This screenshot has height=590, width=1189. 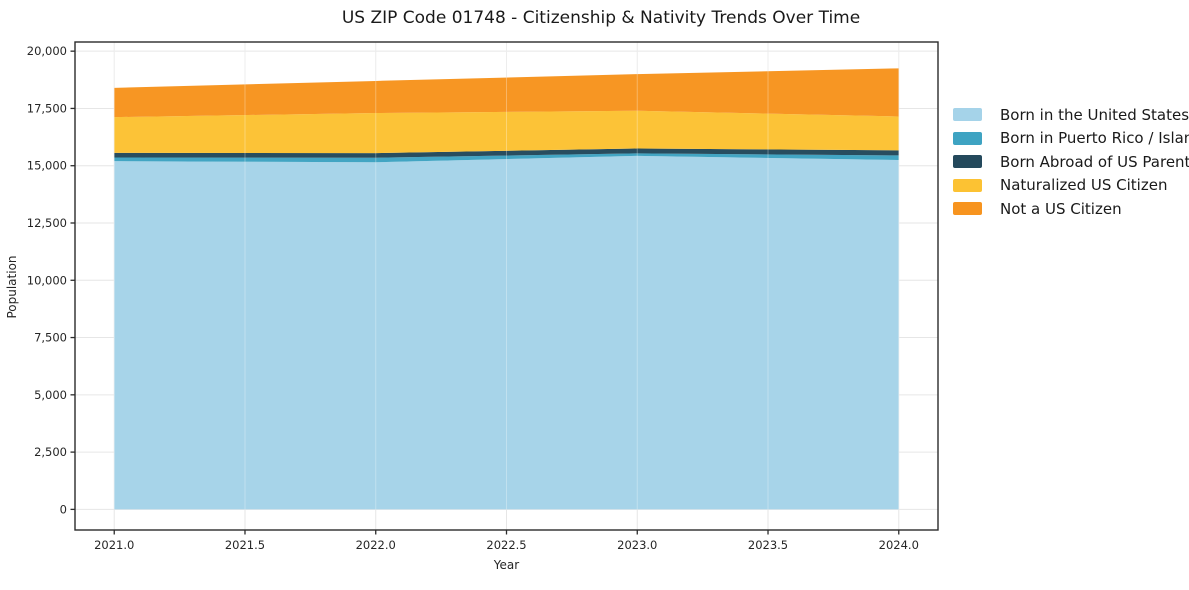 I want to click on y-tick-label: 2,500, so click(x=50, y=452).